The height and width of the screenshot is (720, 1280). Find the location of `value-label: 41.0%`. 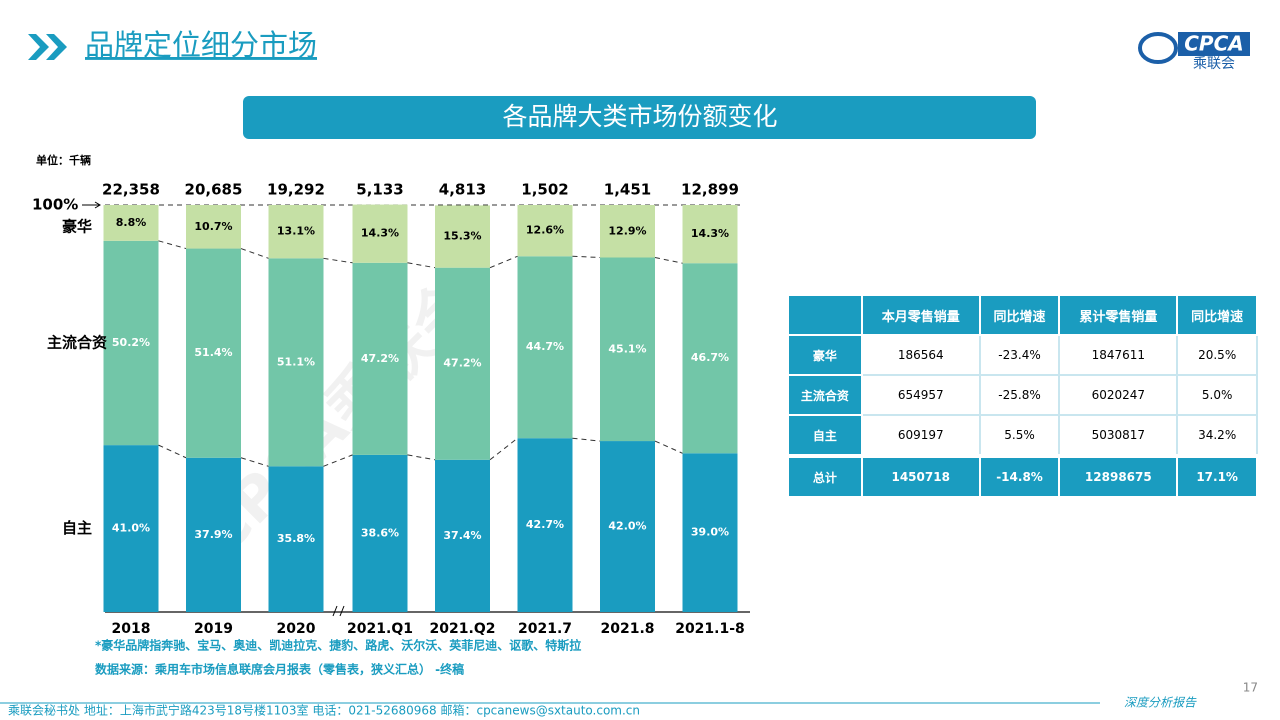

value-label: 41.0% is located at coordinates (131, 528).